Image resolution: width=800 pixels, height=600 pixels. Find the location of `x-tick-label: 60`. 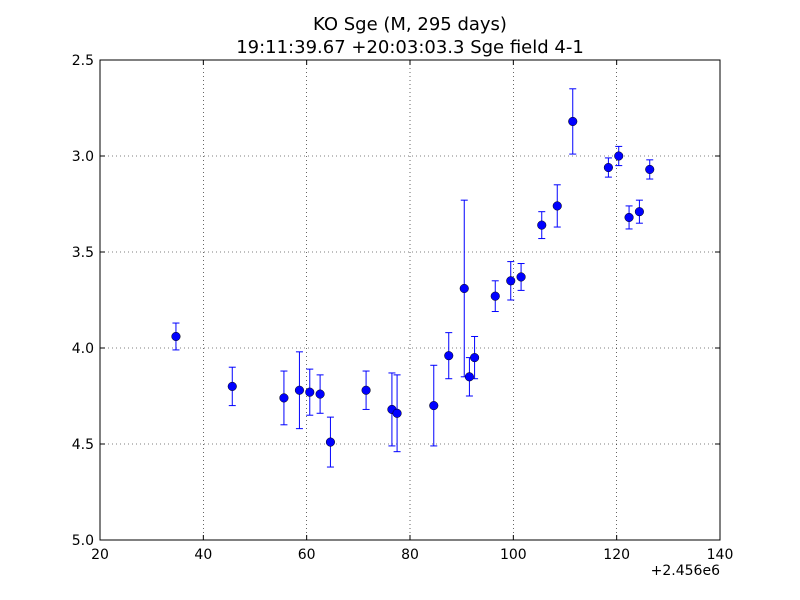

x-tick-label: 60 is located at coordinates (307, 555).